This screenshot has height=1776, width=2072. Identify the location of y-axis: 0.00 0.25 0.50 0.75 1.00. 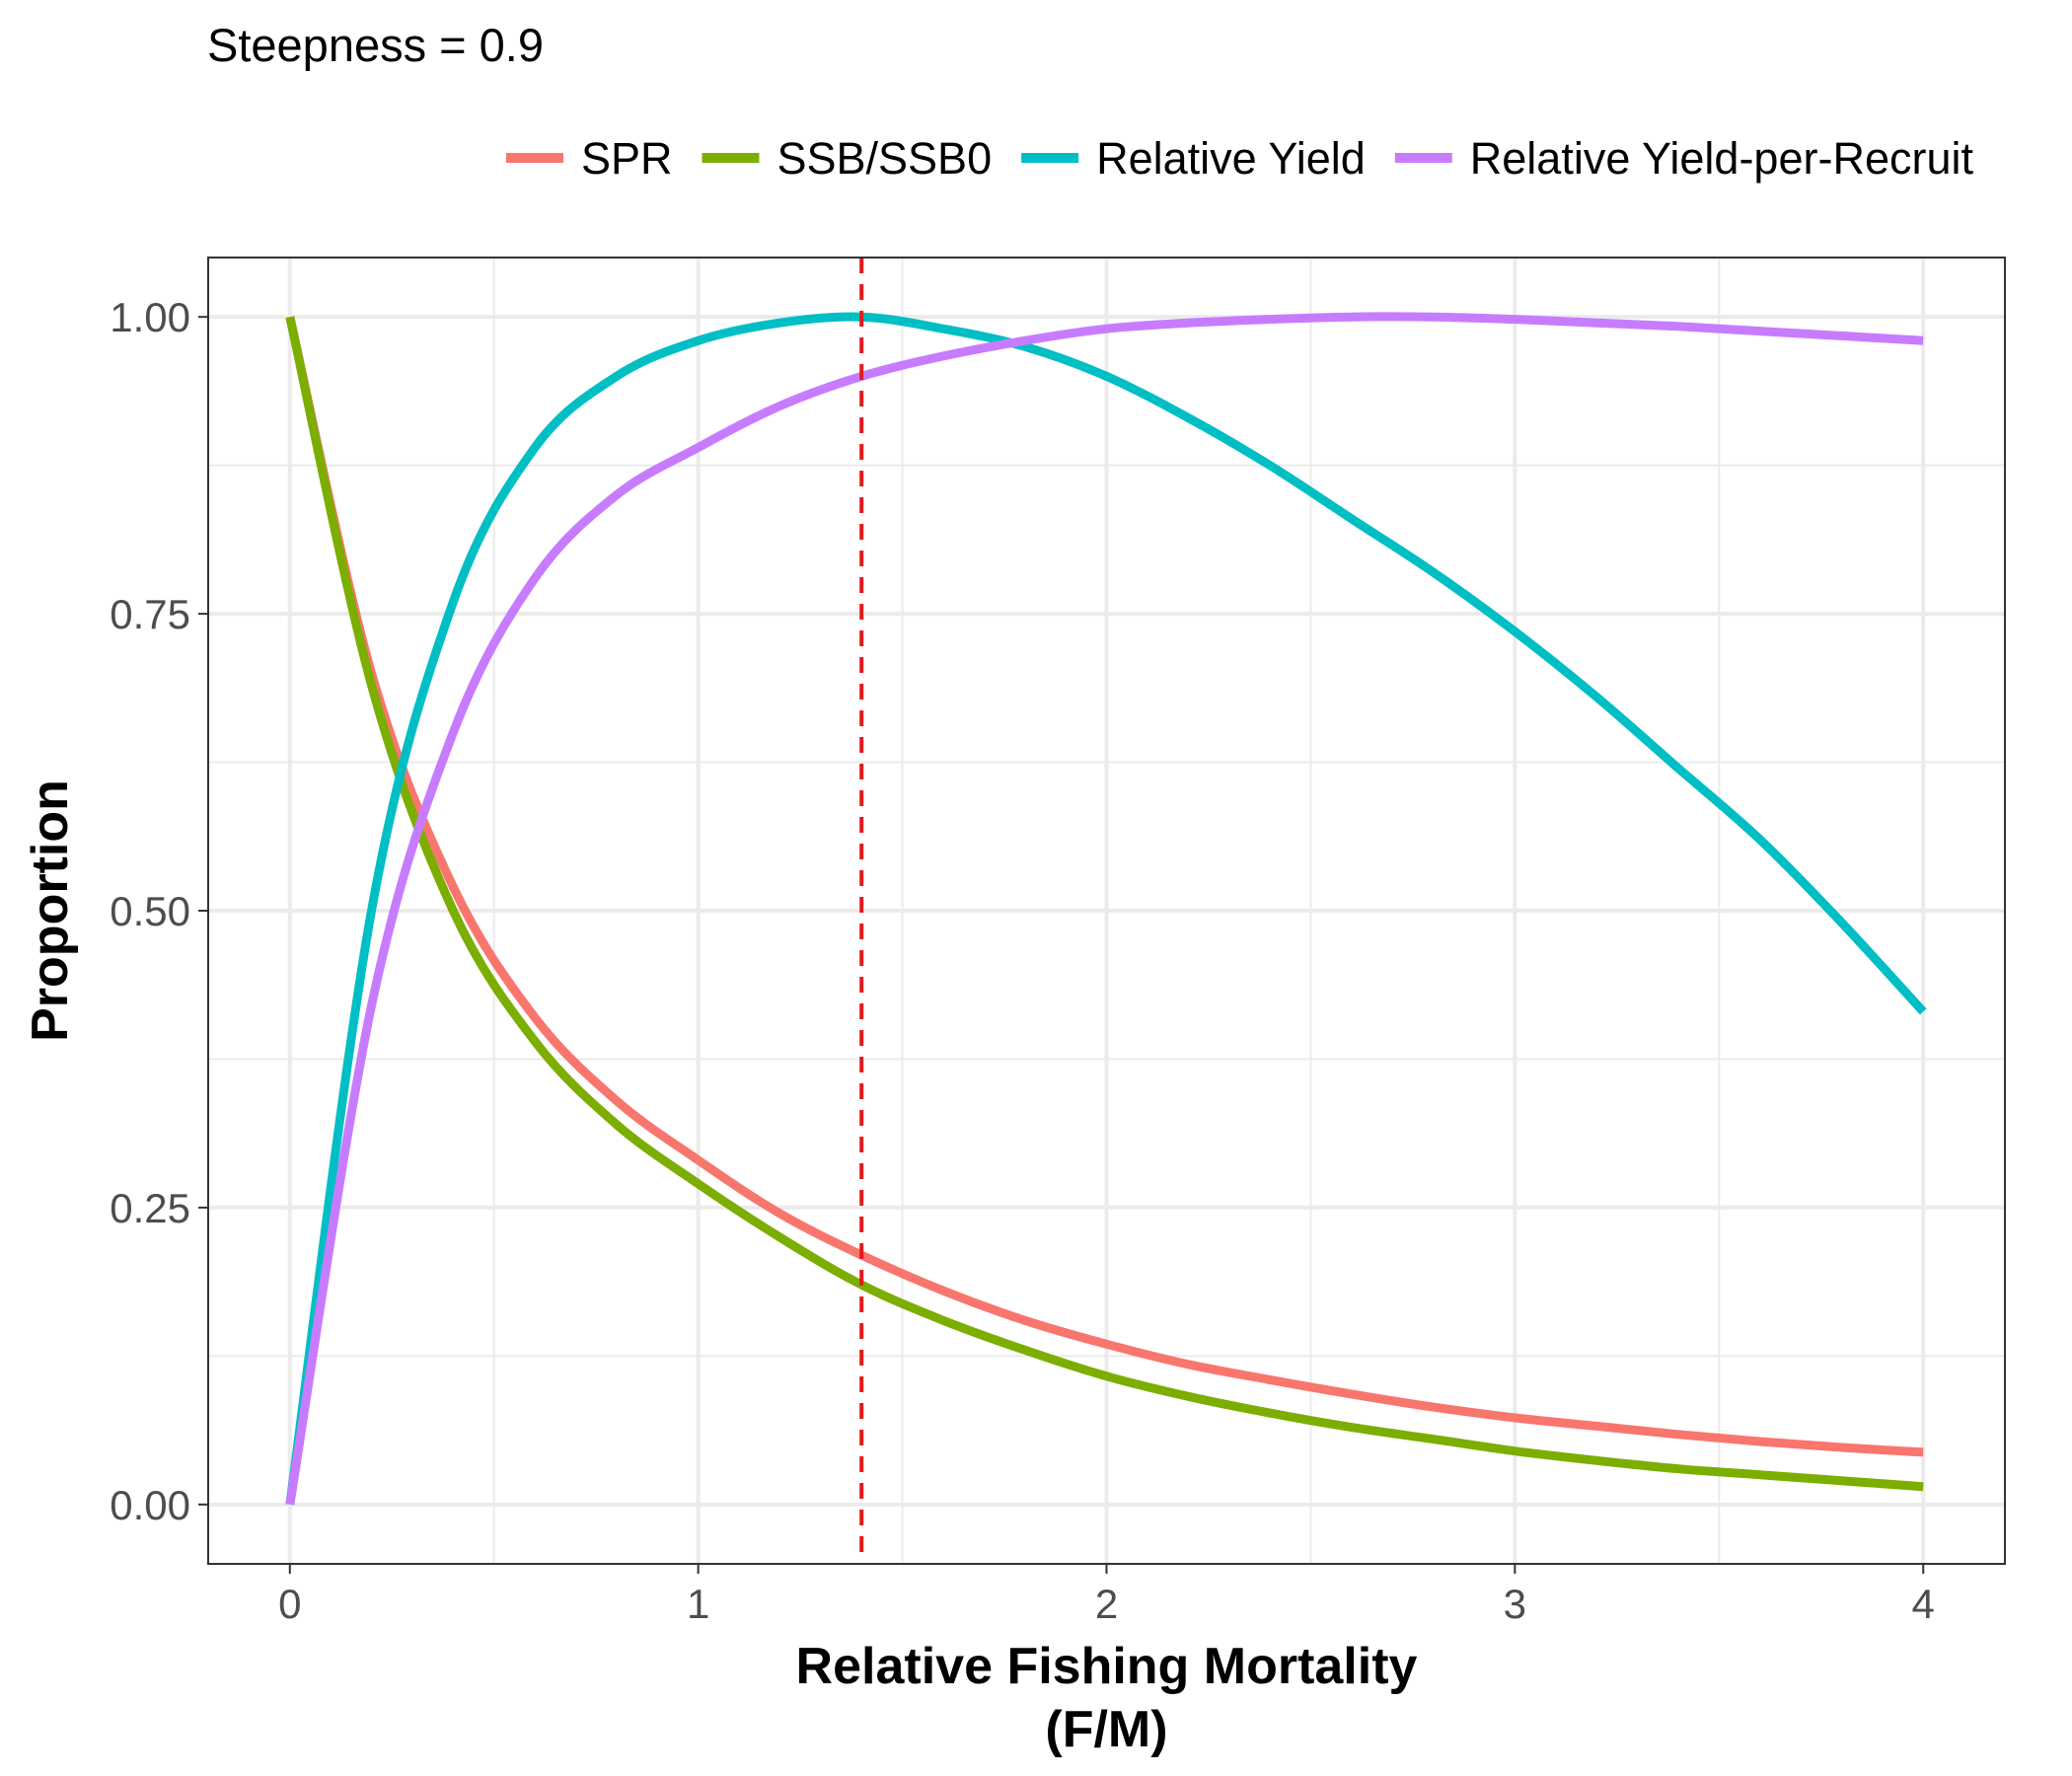
(159, 911).